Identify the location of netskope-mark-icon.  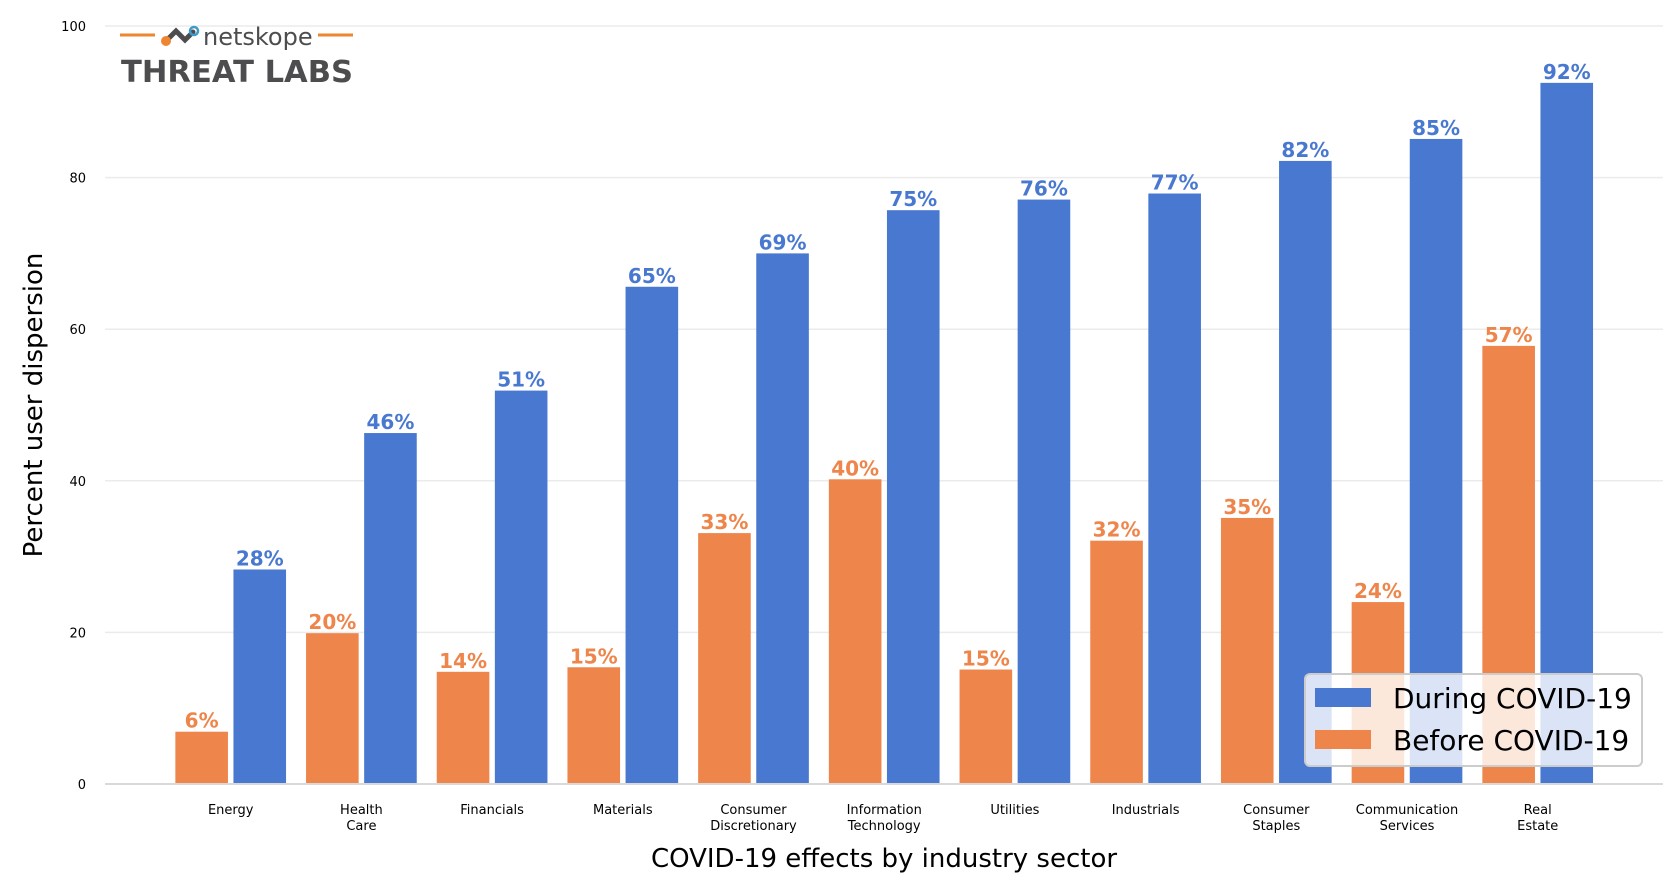
(180, 35).